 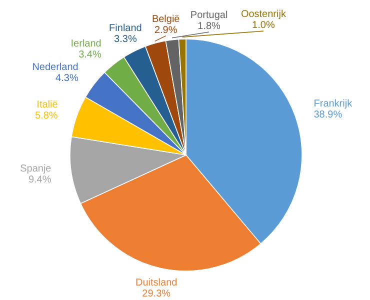 I want to click on slice-label: Finland, so click(x=125, y=28).